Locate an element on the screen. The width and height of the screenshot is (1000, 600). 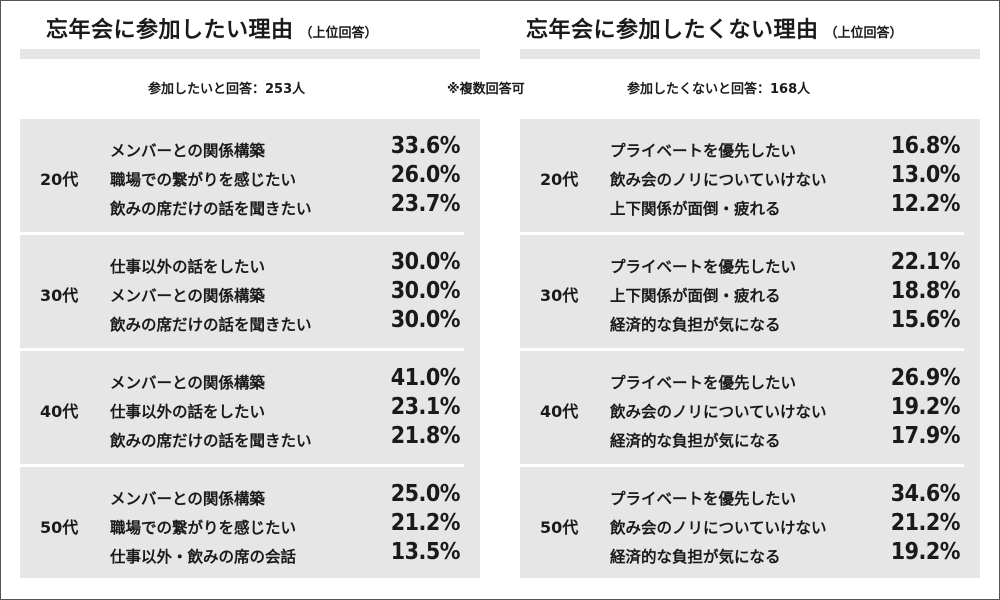
table-row: プライベートを優先したい 22.1% is located at coordinates (790, 263).